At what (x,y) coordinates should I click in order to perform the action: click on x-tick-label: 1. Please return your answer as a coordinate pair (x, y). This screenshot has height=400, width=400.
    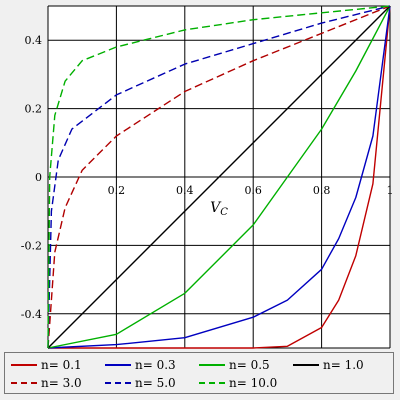
    Looking at the image, I should click on (390, 190).